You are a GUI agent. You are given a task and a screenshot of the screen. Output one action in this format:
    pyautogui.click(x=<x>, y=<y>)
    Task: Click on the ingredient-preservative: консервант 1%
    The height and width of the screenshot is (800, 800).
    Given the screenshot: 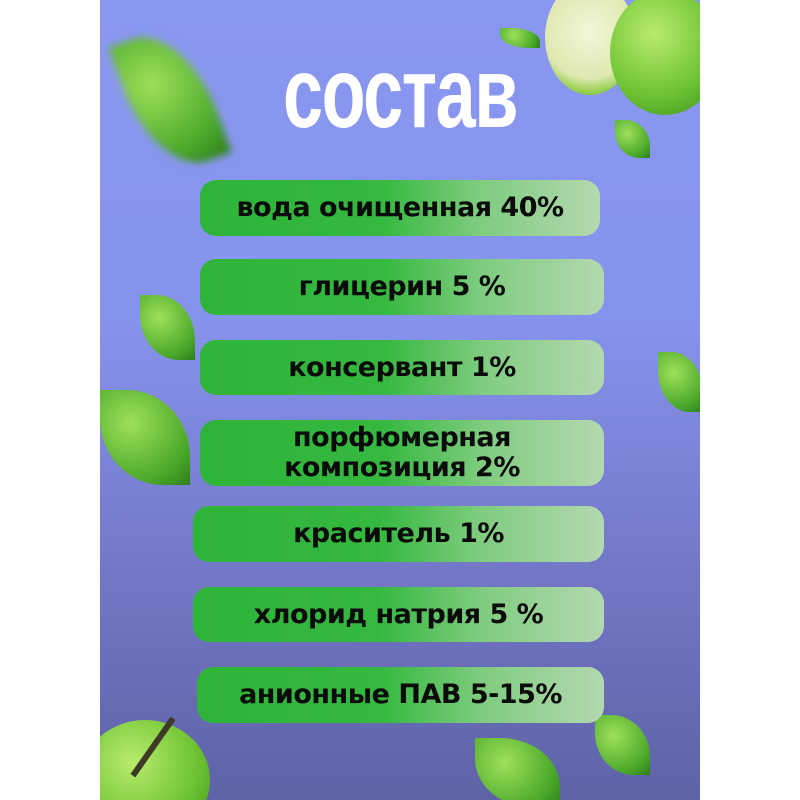 What is the action you would take?
    pyautogui.click(x=402, y=367)
    